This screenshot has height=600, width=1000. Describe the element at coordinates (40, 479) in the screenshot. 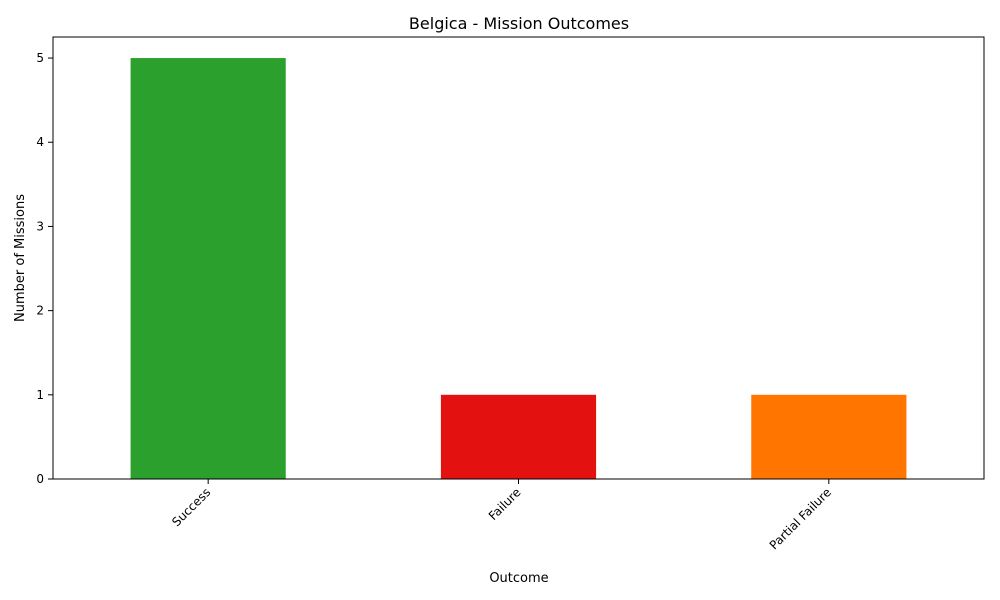

I see `y-tick-label: 0` at that location.